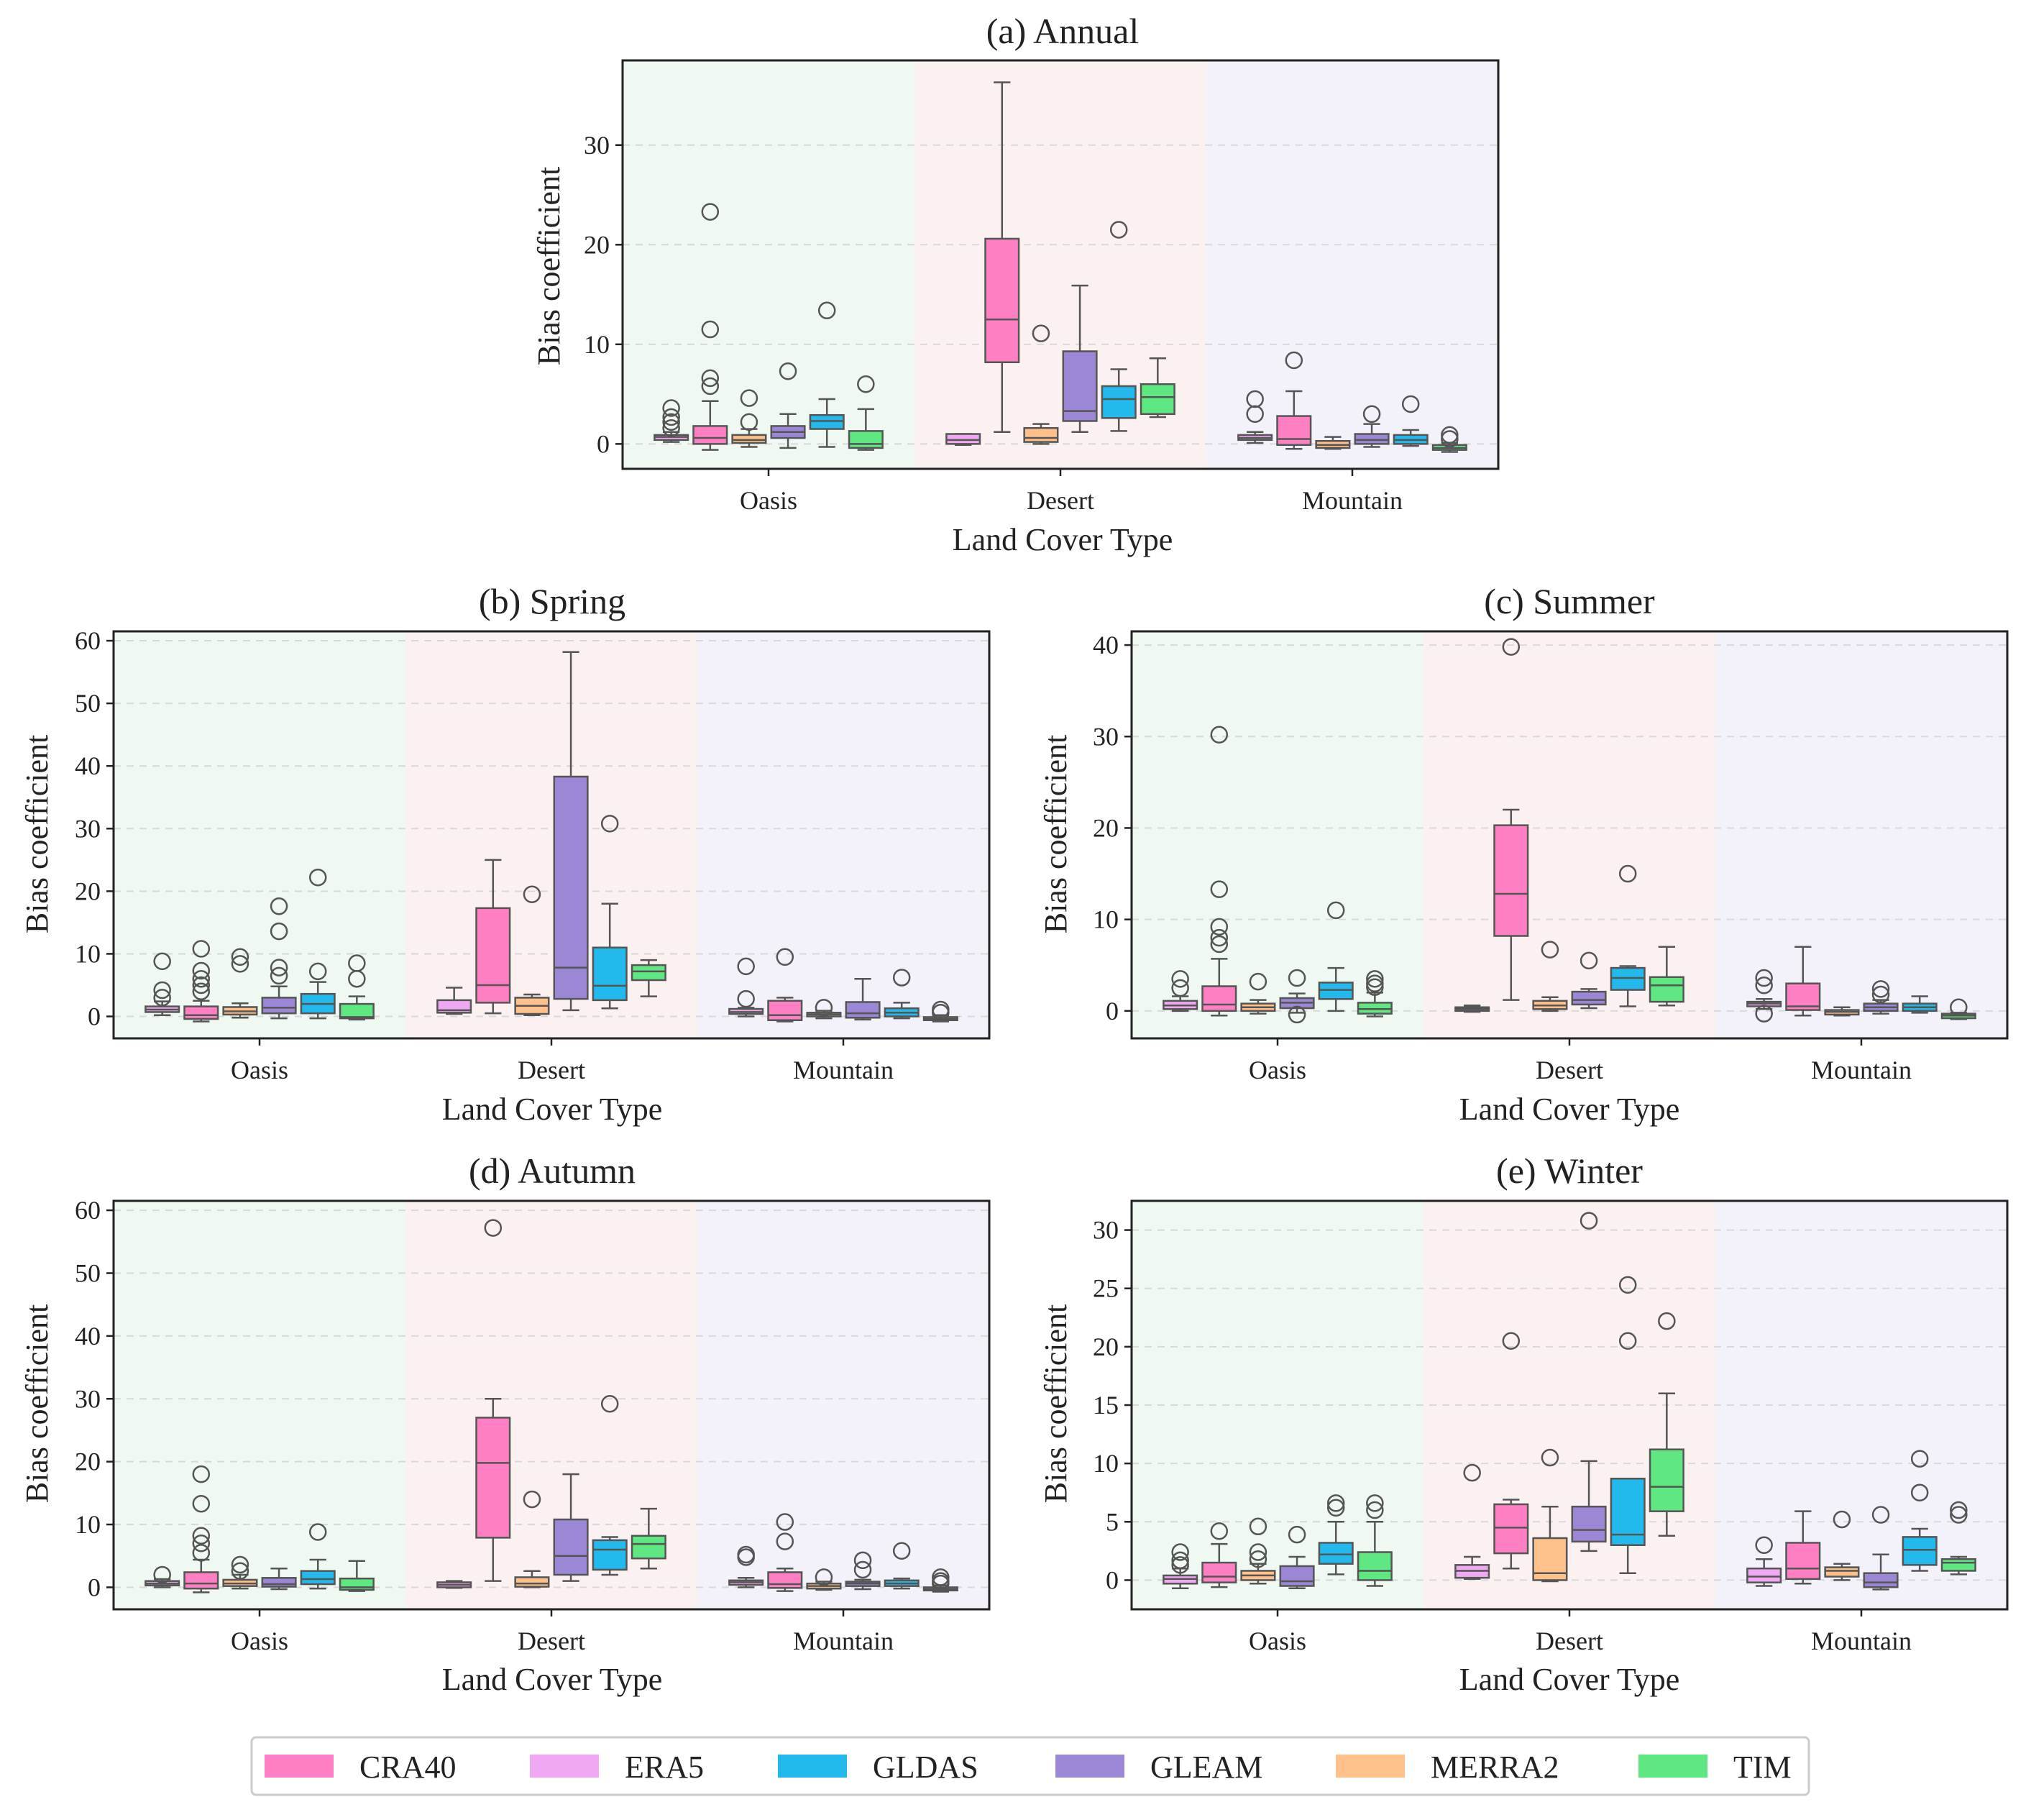 The width and height of the screenshot is (2031, 1820). I want to click on box-mountain-cra40-outlier, so click(785, 957).